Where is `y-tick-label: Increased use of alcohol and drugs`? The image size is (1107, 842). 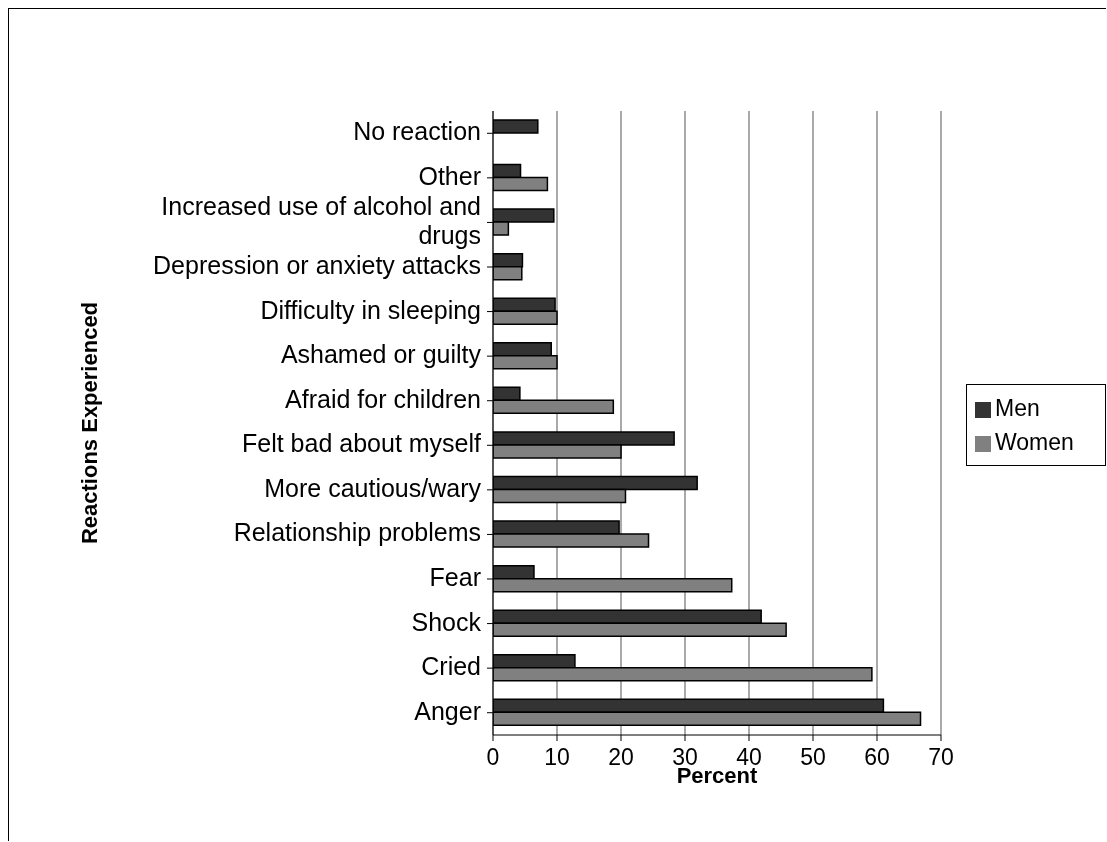 y-tick-label: Increased use of alcohol and drugs is located at coordinates (321, 220).